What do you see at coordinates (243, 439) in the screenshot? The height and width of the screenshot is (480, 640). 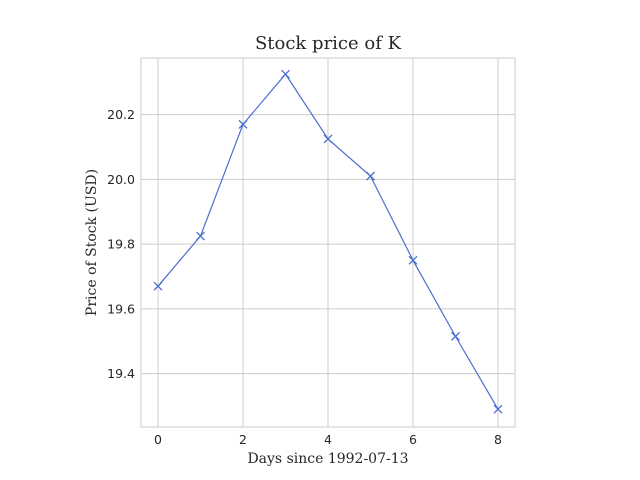 I see `x-tick-label: 2` at bounding box center [243, 439].